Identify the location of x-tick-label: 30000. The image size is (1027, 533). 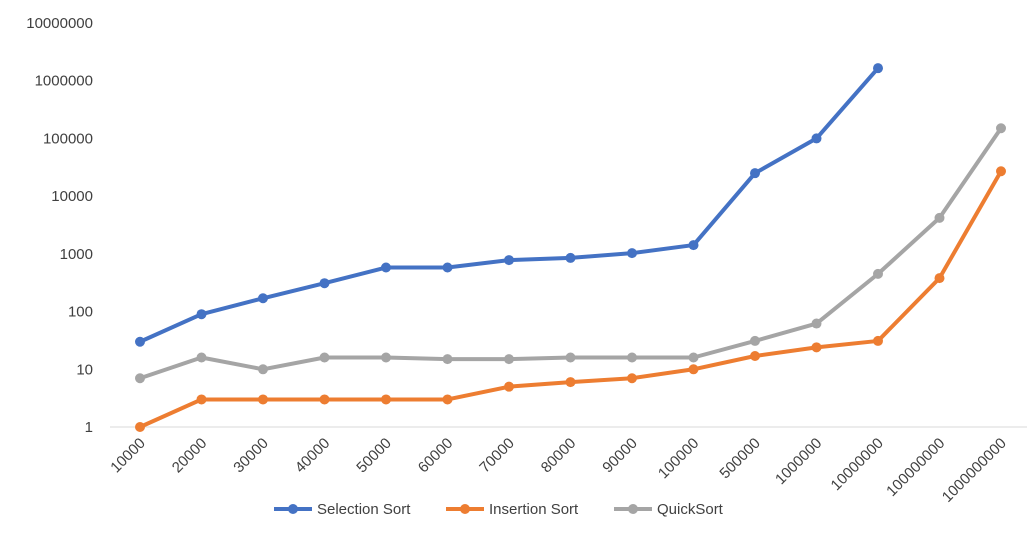
(251, 456).